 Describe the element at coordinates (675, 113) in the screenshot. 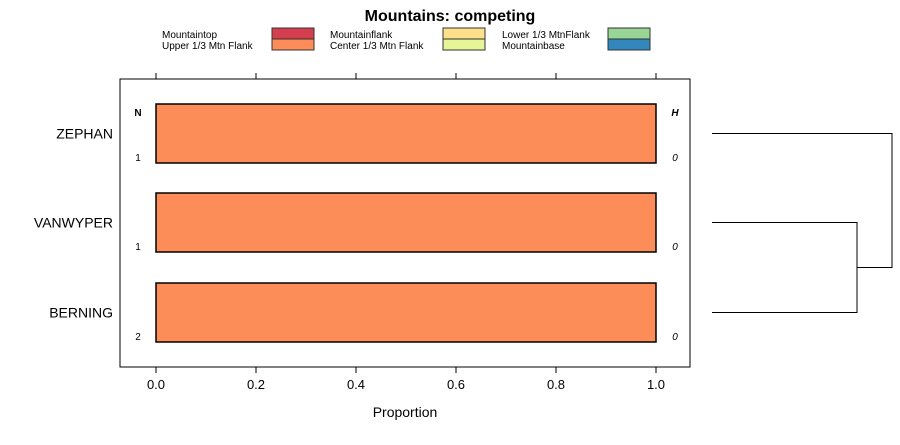

I see `h-header: H` at that location.